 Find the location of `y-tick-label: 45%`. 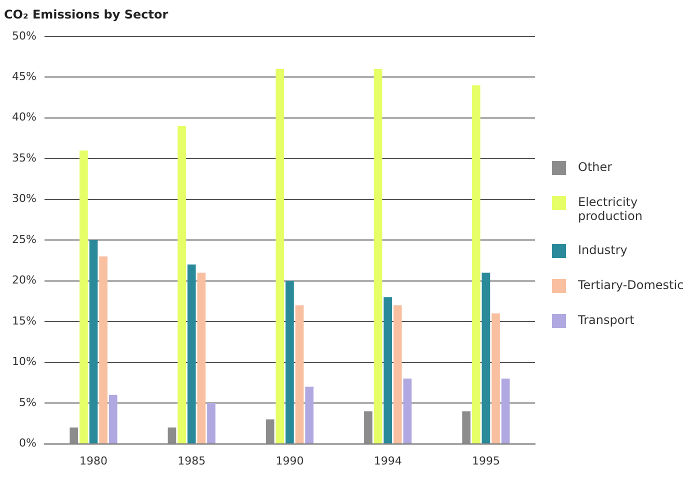

y-tick-label: 45% is located at coordinates (24, 76).